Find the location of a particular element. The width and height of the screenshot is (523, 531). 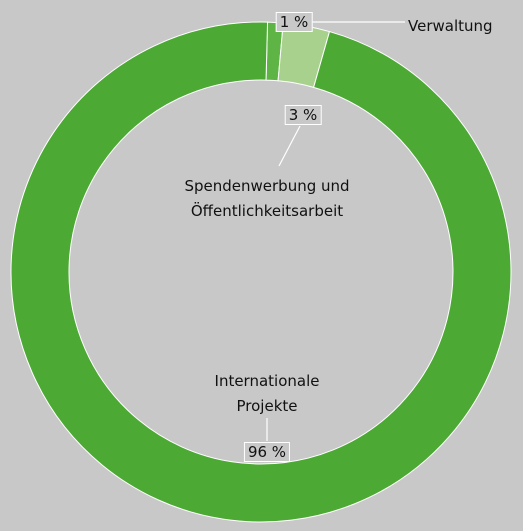

category-label: Spendenwerbung und Öffentlichkeitsarbeit is located at coordinates (267, 198).